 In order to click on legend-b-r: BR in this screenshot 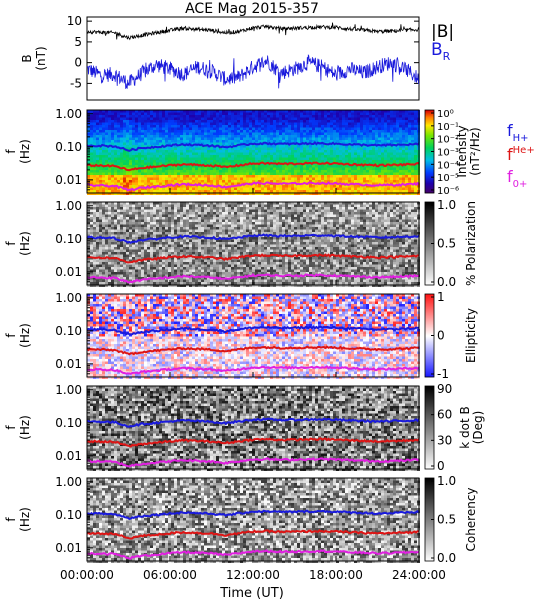, I will do `click(441, 51)`.